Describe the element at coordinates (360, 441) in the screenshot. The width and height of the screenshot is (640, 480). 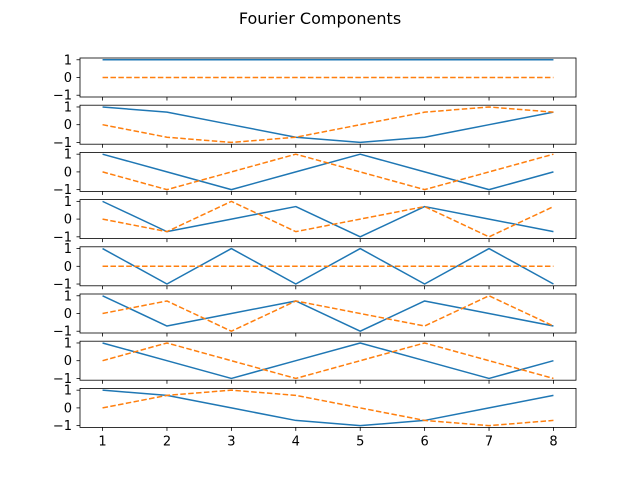
I see `x-tick-label: 5` at that location.